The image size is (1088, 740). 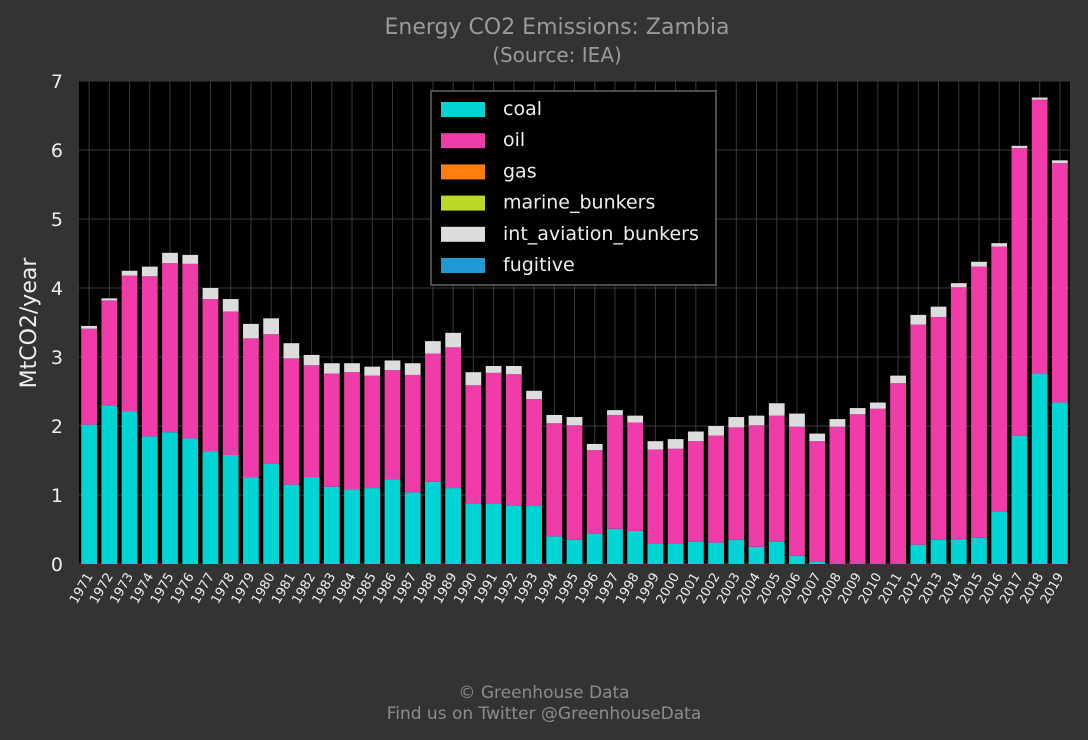 What do you see at coordinates (392, 425) in the screenshot?
I see `bar-oil-1986` at bounding box center [392, 425].